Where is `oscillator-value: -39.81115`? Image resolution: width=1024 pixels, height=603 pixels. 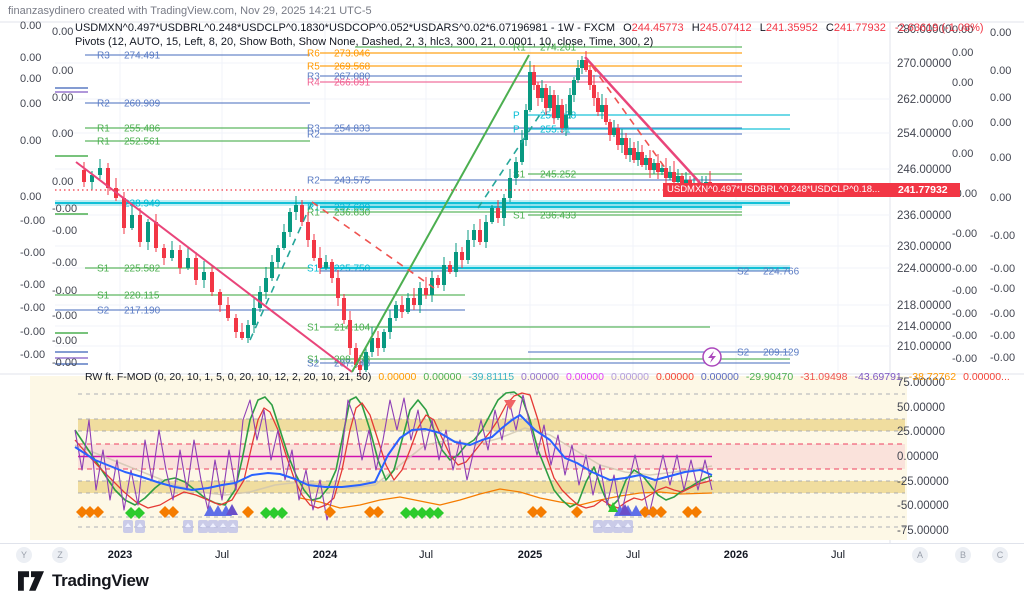
oscillator-value: -39.81115 is located at coordinates (491, 377).